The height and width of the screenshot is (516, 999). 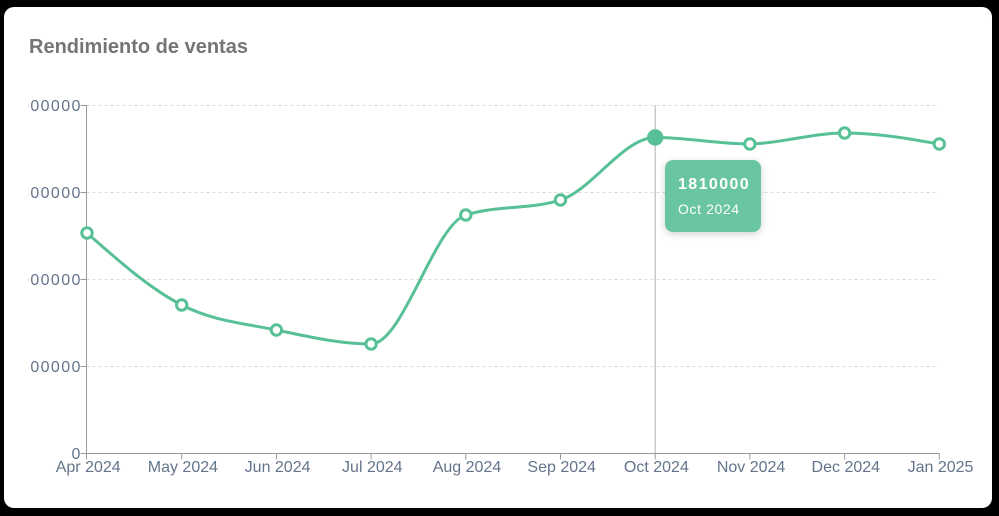 What do you see at coordinates (467, 467) in the screenshot?
I see `svg-text: Aug 2024` at bounding box center [467, 467].